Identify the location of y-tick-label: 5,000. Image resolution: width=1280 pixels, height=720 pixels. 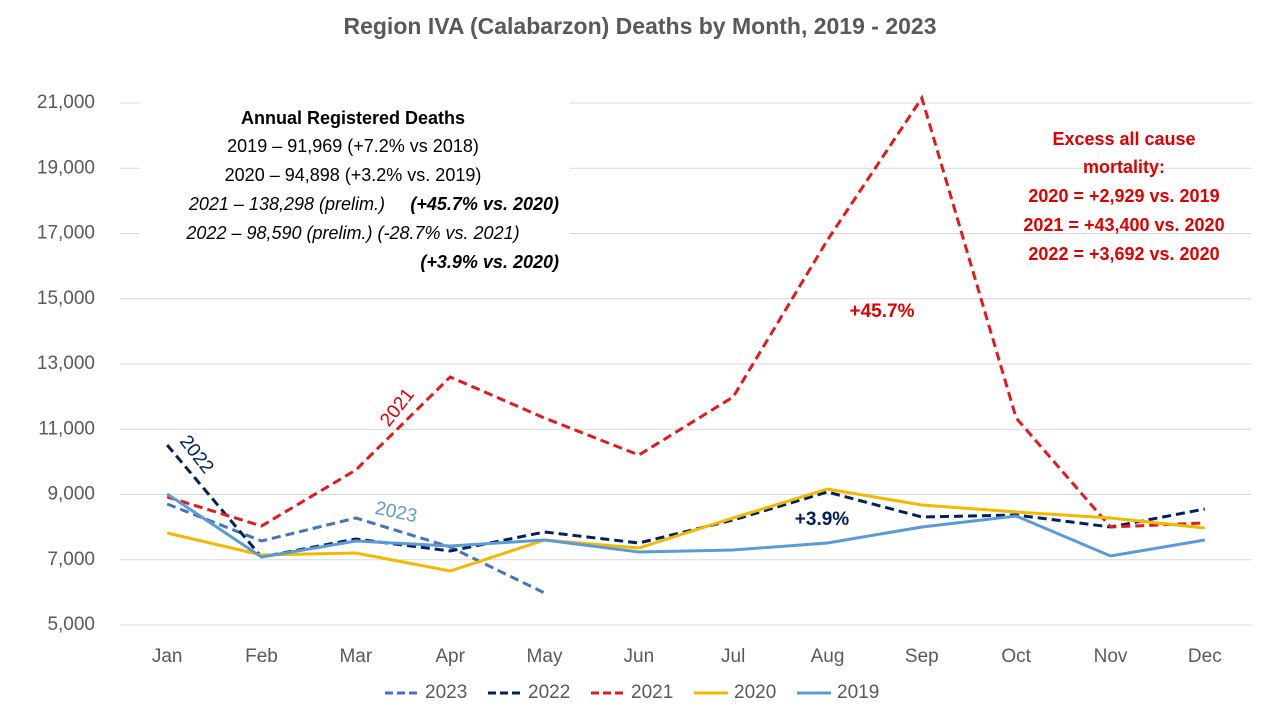
(71, 624).